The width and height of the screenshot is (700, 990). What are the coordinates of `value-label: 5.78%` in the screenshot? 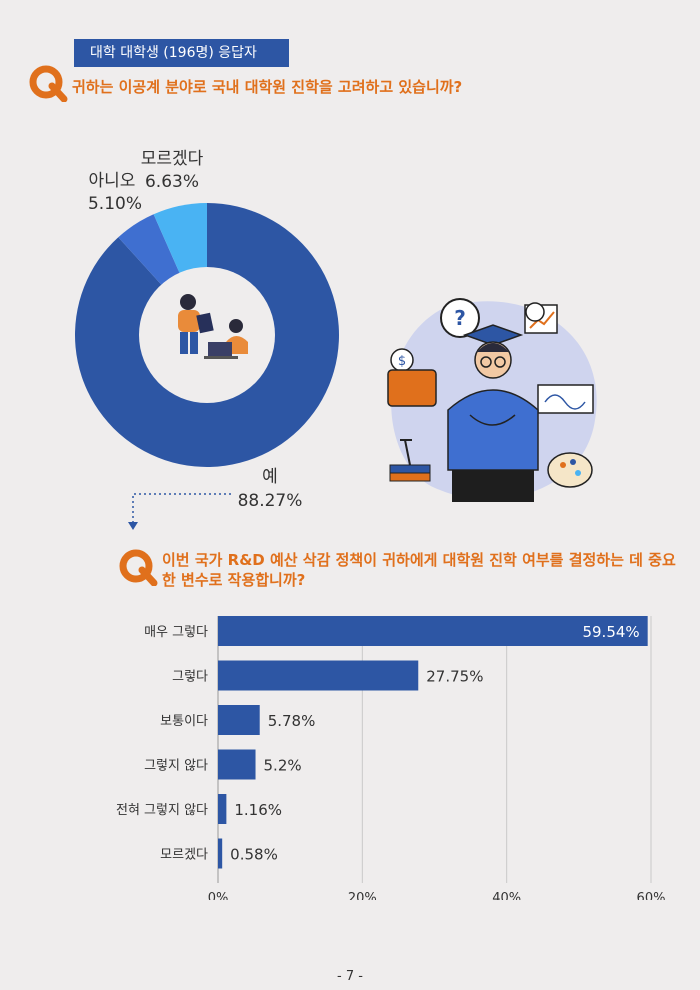 It's located at (292, 721).